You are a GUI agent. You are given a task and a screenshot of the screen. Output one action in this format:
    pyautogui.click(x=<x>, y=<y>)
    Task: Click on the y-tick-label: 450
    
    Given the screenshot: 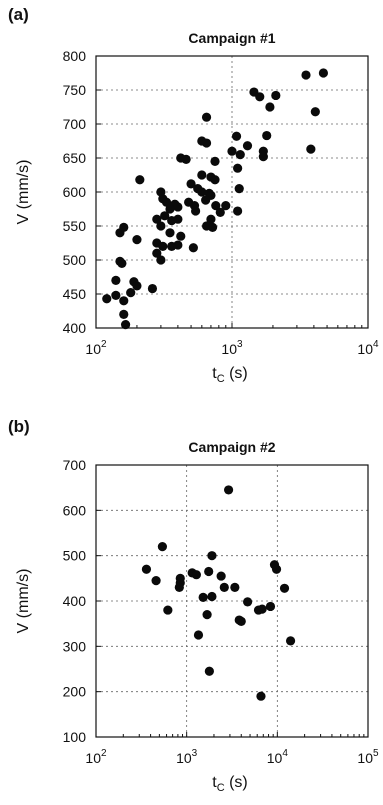 What is the action you would take?
    pyautogui.click(x=75, y=294)
    